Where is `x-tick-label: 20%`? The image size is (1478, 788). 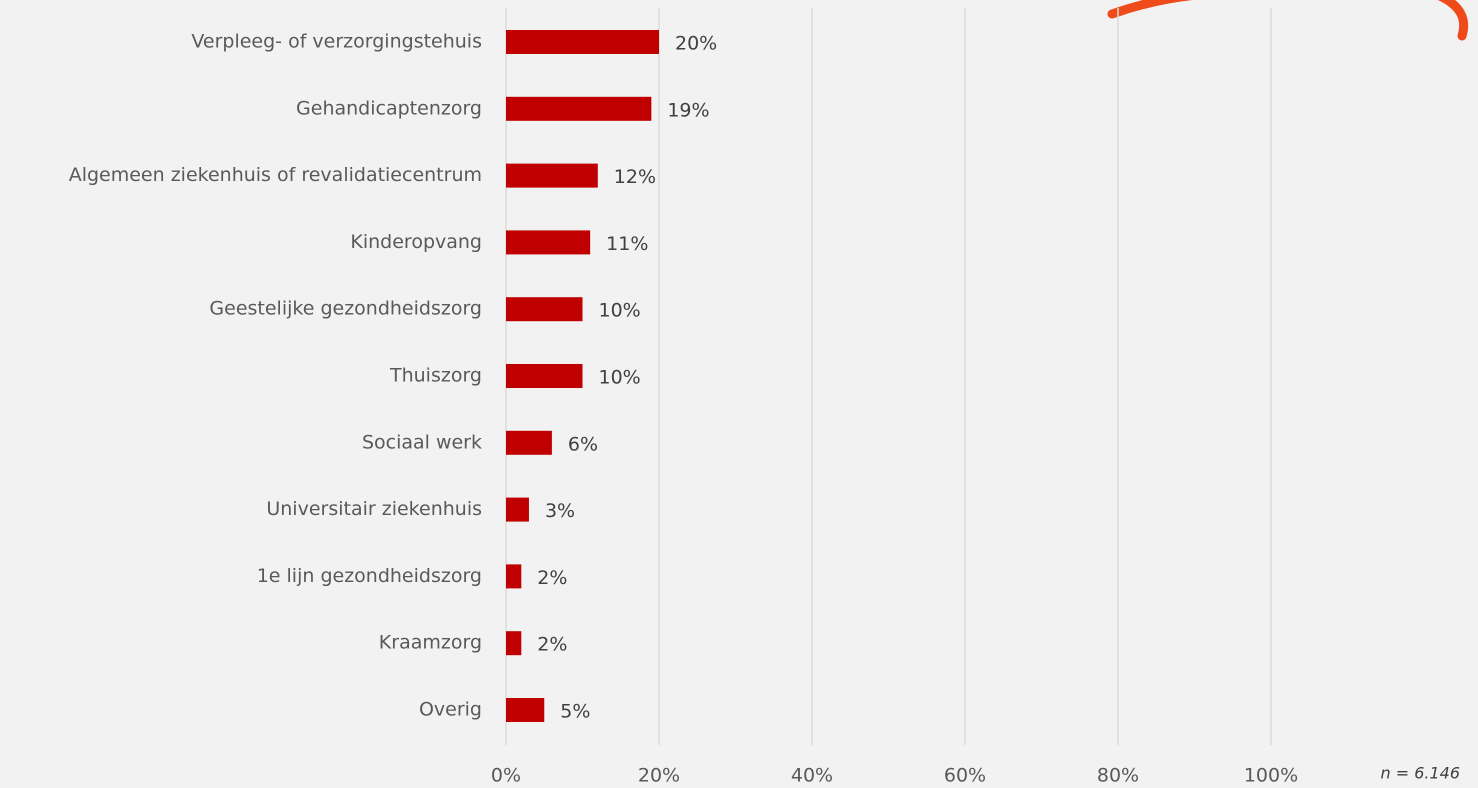
x-tick-label: 20% is located at coordinates (659, 776).